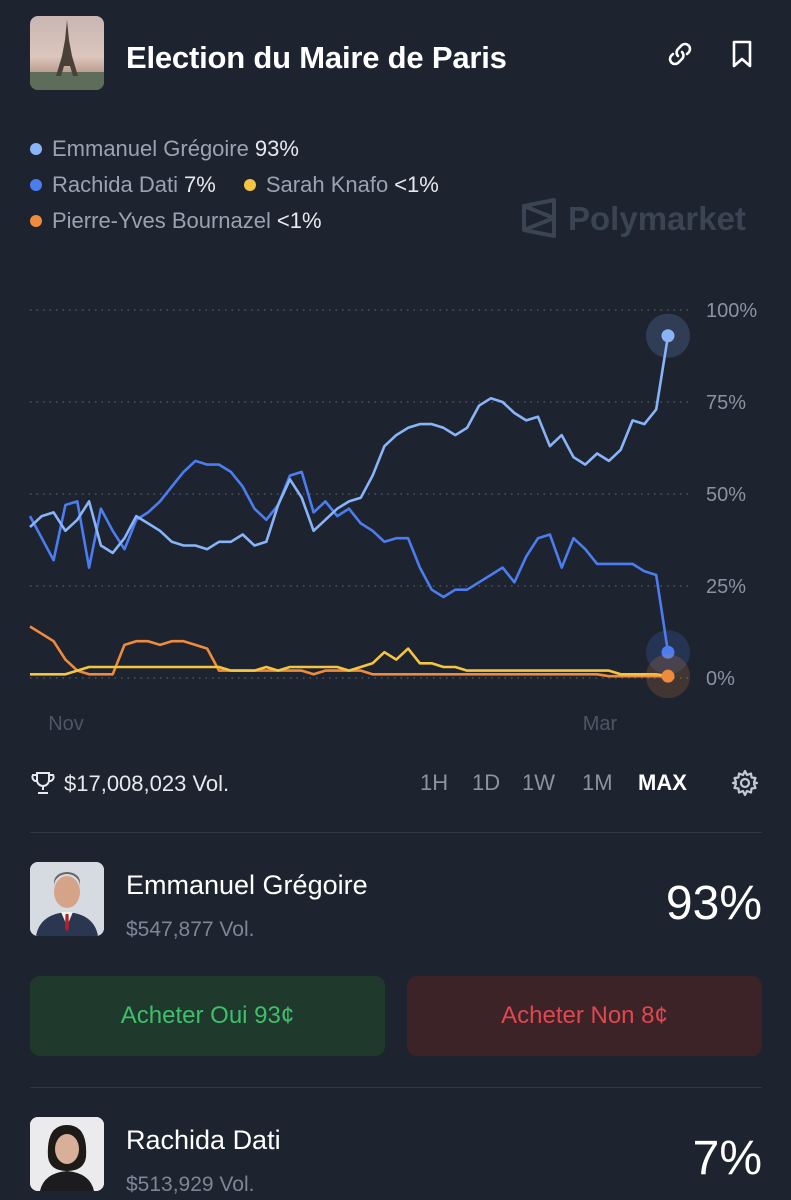 Image resolution: width=791 pixels, height=1200 pixels. What do you see at coordinates (662, 782) in the screenshot?
I see `timeframe-max: MAX` at bounding box center [662, 782].